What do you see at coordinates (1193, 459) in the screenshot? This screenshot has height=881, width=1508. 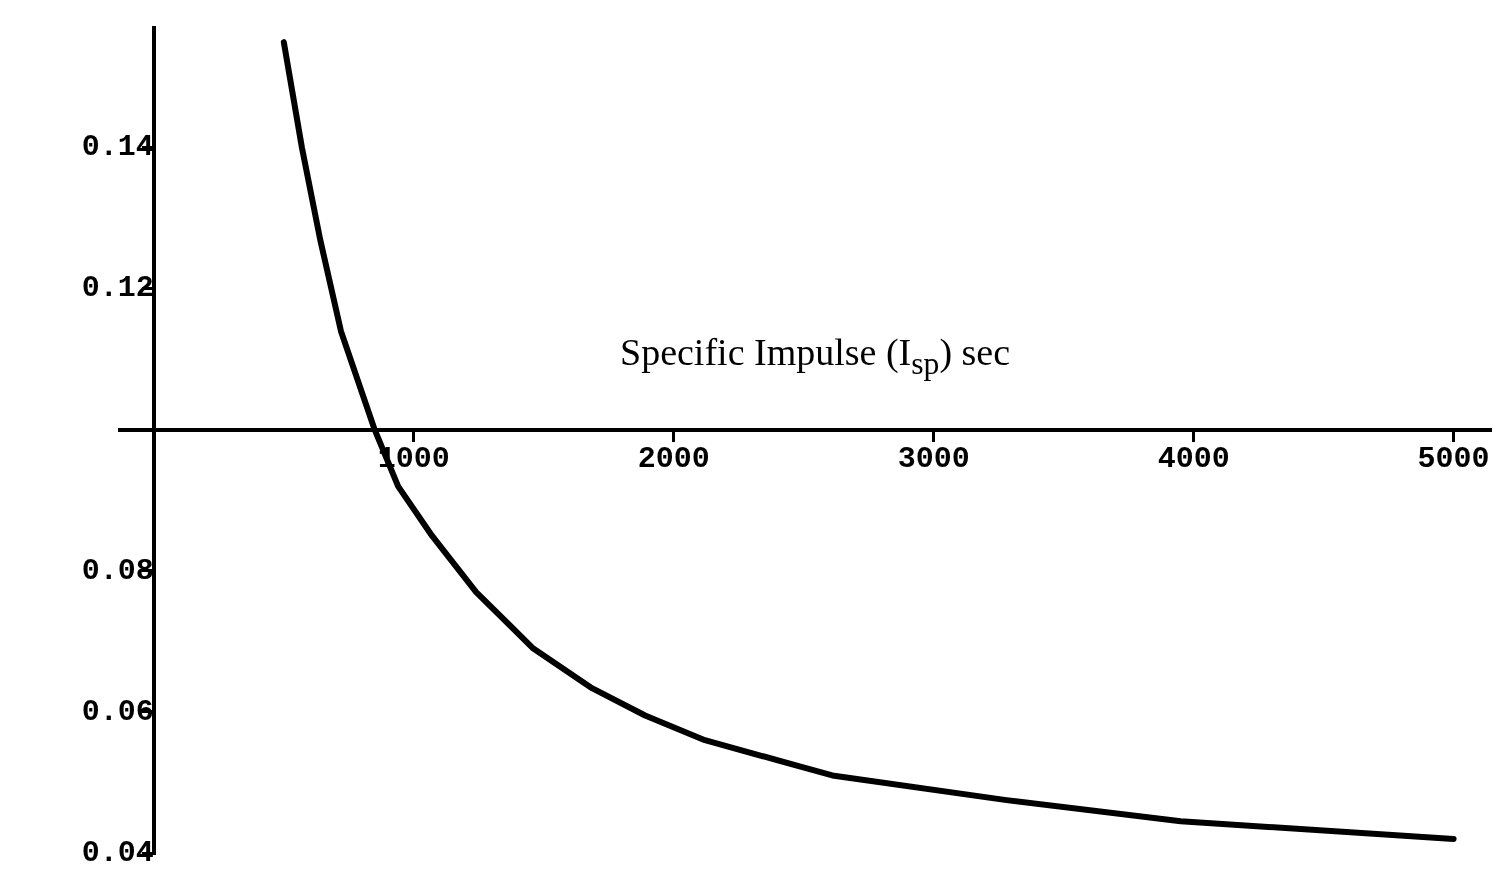 I see `x-tick-label: 4000` at bounding box center [1193, 459].